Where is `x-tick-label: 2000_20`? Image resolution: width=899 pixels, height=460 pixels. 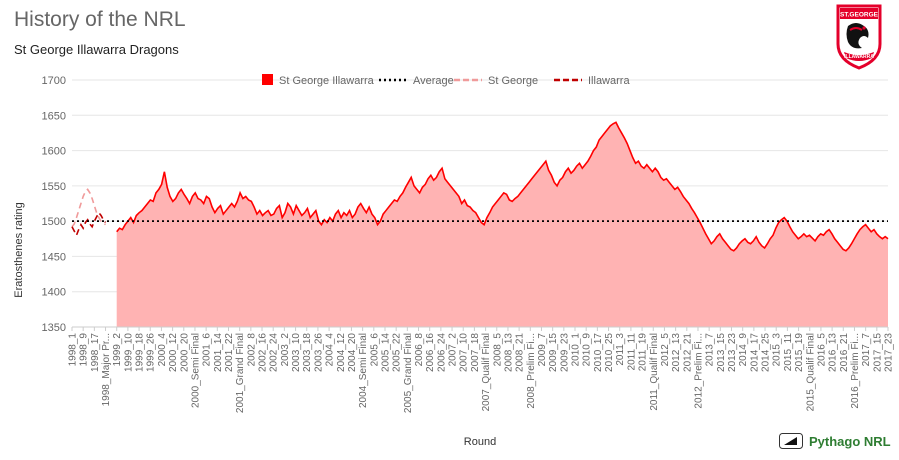
x-tick-label: 2000_20 is located at coordinates (184, 352).